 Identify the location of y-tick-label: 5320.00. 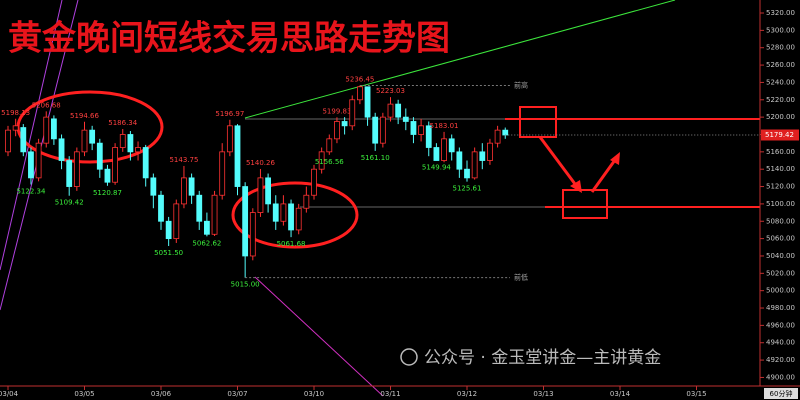
(780, 13).